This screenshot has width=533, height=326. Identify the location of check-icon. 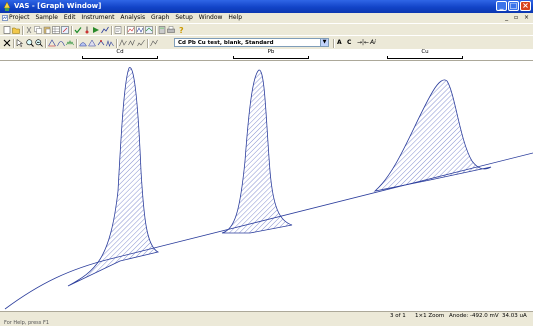
(78, 30).